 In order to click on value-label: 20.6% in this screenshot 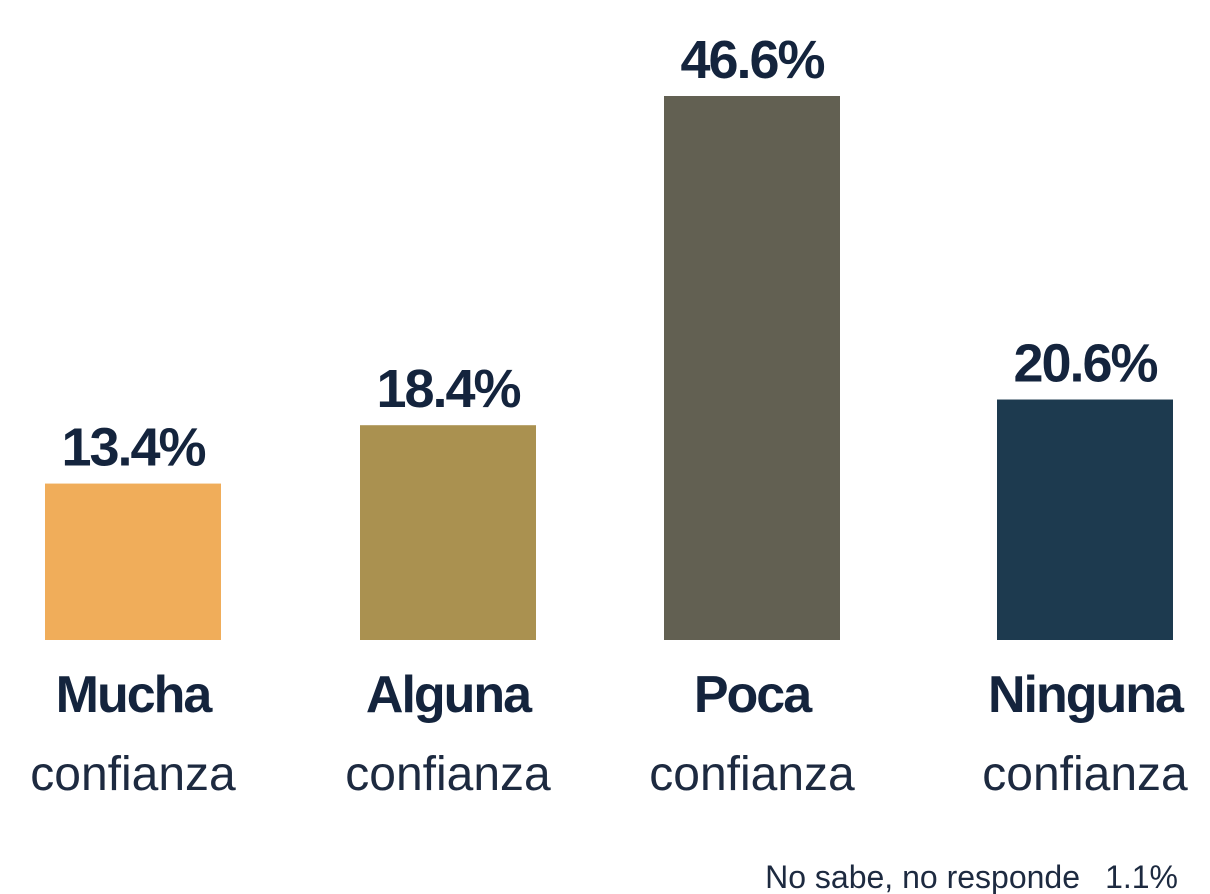, I will do `click(1085, 364)`.